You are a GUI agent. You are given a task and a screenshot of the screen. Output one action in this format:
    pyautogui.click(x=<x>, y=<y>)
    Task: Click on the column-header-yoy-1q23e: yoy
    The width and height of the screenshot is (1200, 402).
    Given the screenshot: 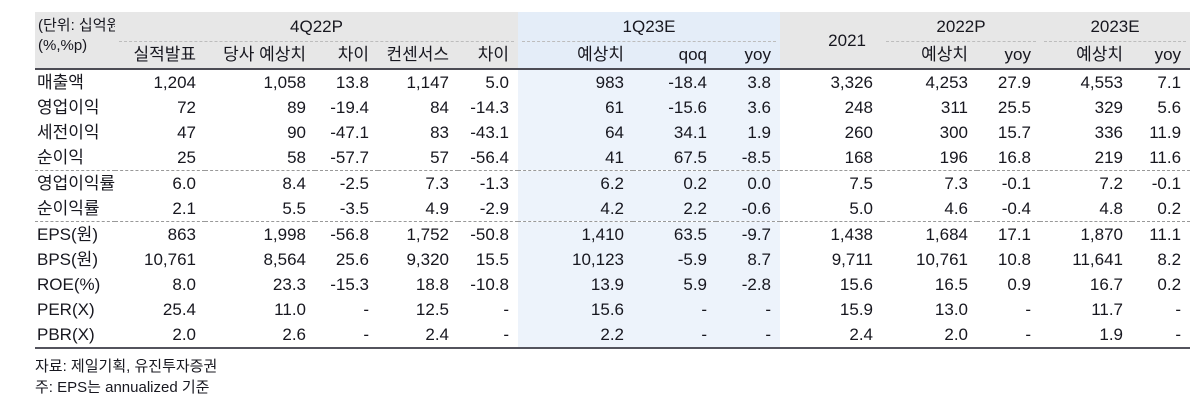 What is the action you would take?
    pyautogui.click(x=748, y=56)
    